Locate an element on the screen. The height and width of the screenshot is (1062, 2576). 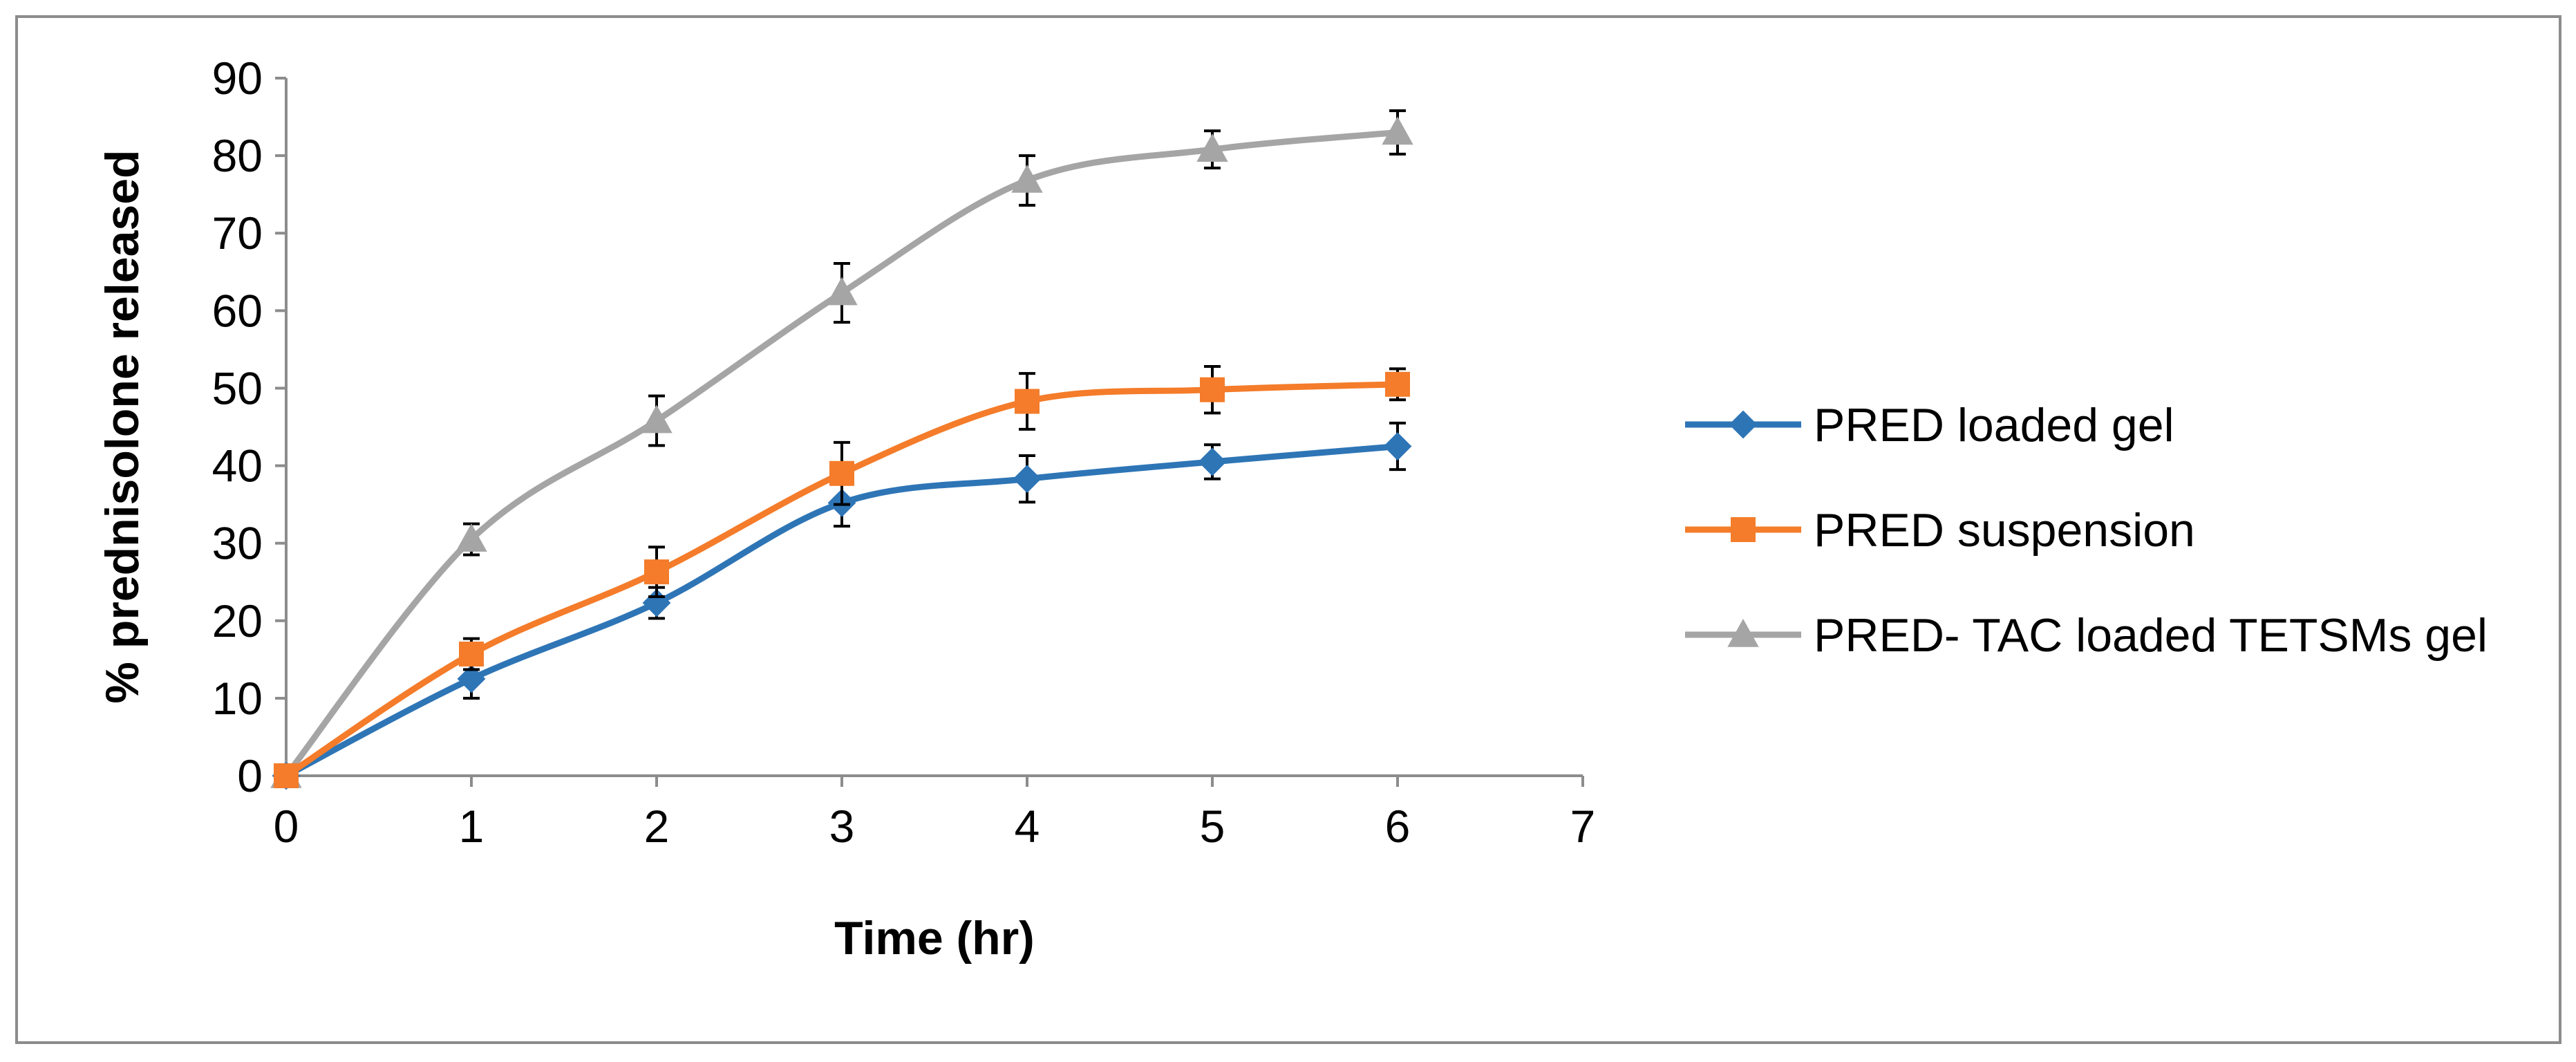
y-tick-label: 0 is located at coordinates (250, 775).